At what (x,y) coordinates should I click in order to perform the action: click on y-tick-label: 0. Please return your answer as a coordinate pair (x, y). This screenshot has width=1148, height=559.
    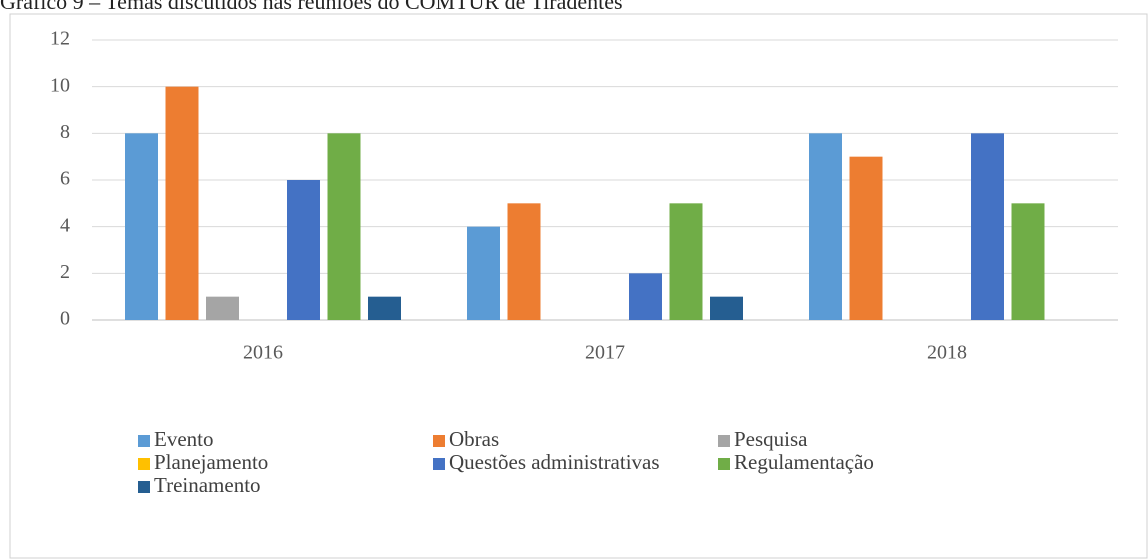
    Looking at the image, I should click on (65, 319).